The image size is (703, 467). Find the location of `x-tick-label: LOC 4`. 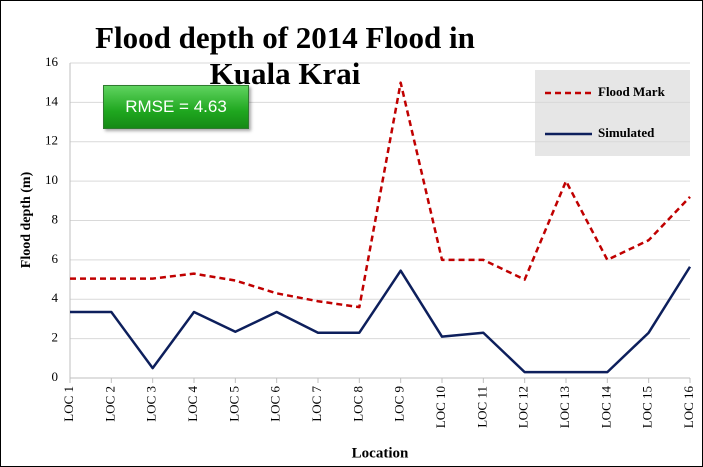

x-tick-label: LOC 4 is located at coordinates (192, 404).